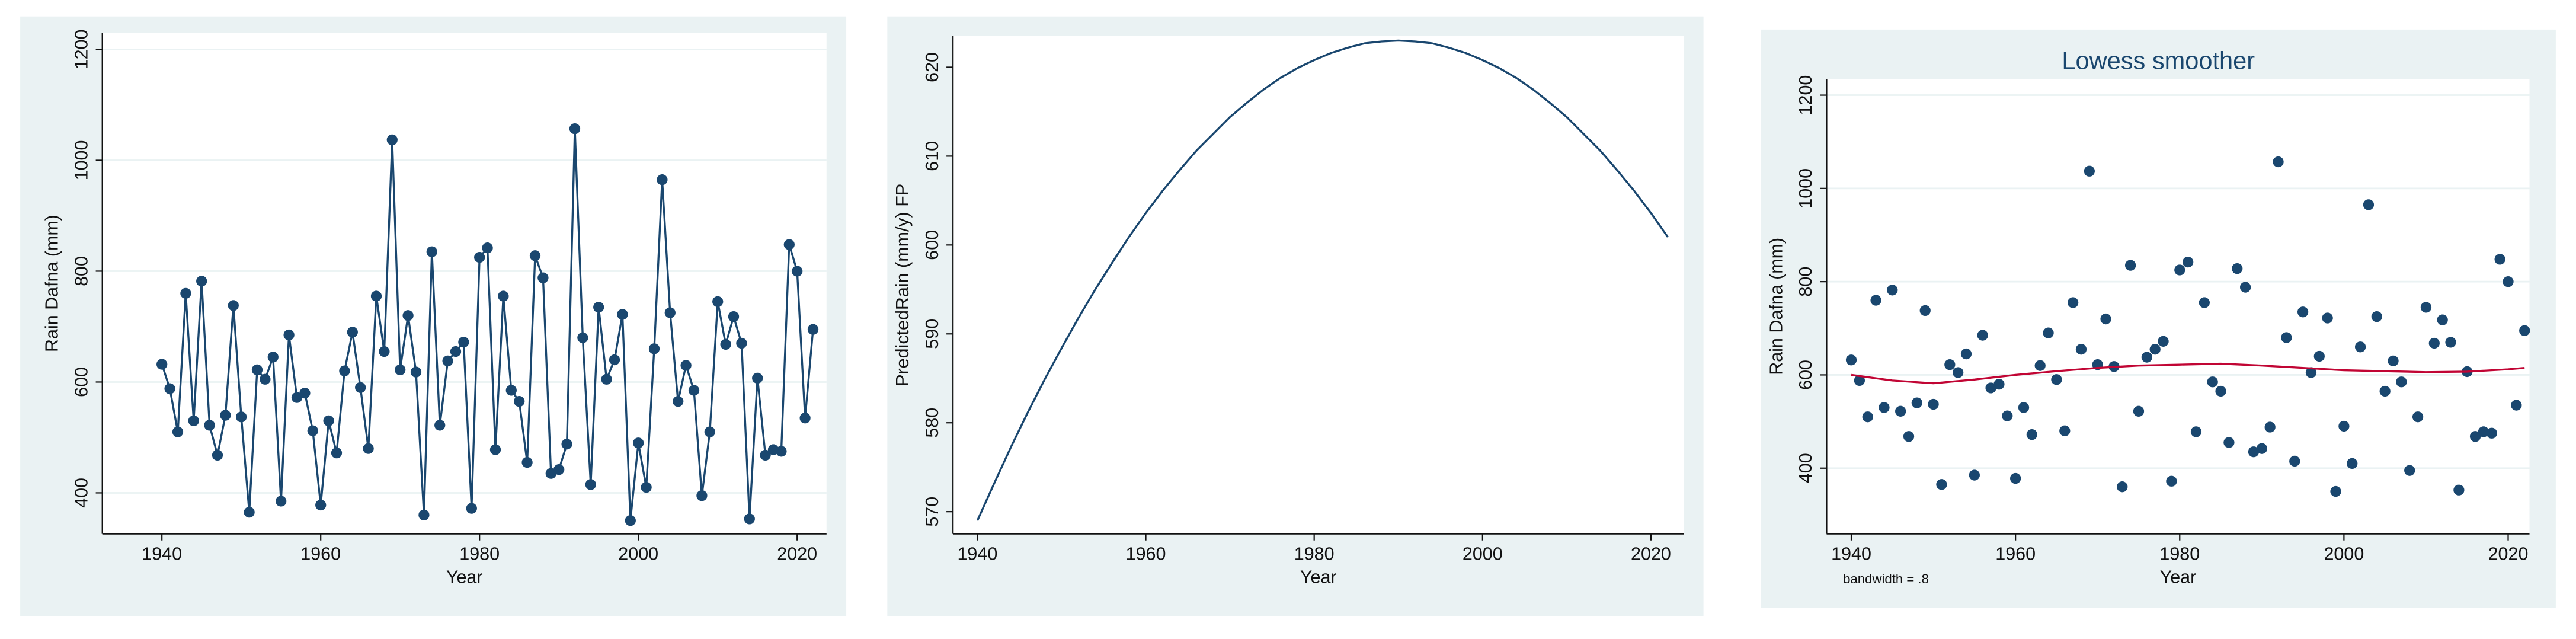 The image size is (2576, 639). Describe the element at coordinates (1483, 554) in the screenshot. I see `x-tick-label: 2000` at that location.